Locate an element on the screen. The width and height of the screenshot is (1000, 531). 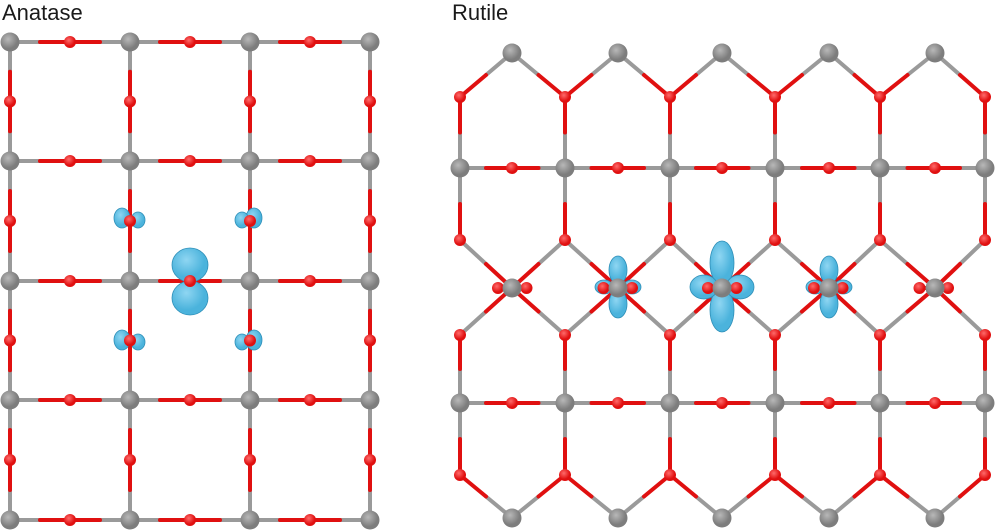
rutile-title: Rutile is located at coordinates (480, 12).